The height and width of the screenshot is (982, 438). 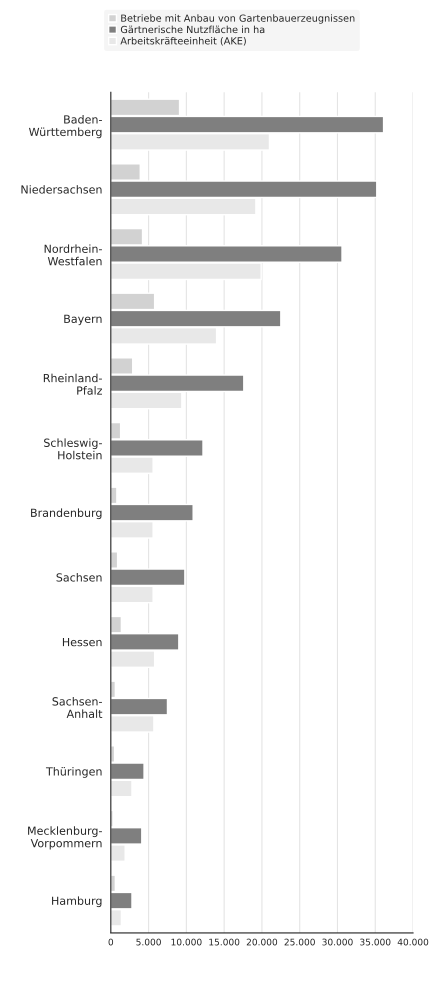 What do you see at coordinates (224, 942) in the screenshot?
I see `x-tick-label: 15.000` at bounding box center [224, 942].